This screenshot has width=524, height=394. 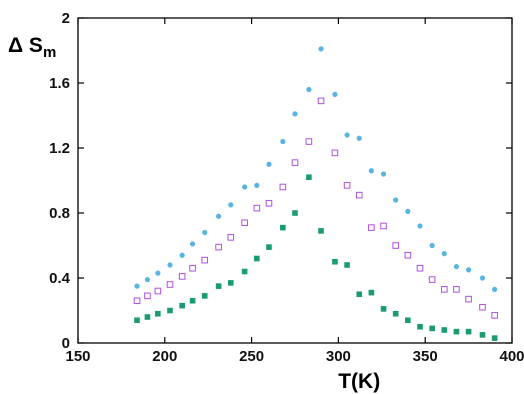 What do you see at coordinates (511, 356) in the screenshot?
I see `x-tick-label: 400` at bounding box center [511, 356].